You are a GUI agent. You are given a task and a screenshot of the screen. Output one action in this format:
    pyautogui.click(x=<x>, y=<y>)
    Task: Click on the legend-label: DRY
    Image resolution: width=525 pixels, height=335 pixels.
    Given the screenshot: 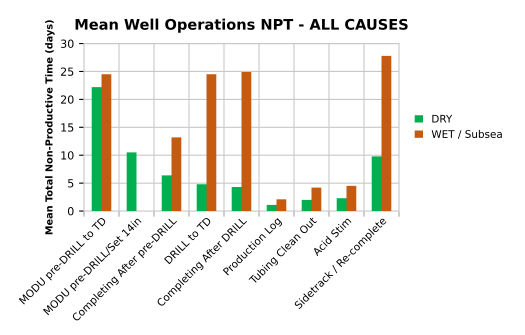 What is the action you would take?
    pyautogui.click(x=442, y=118)
    